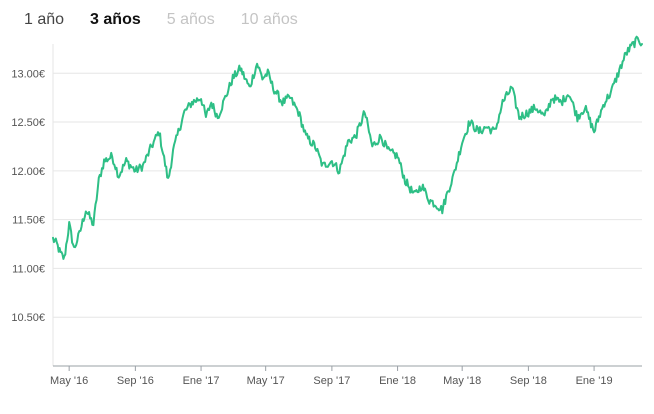  Describe the element at coordinates (594, 381) in the screenshot. I see `x-tick-label: Ene '19` at that location.